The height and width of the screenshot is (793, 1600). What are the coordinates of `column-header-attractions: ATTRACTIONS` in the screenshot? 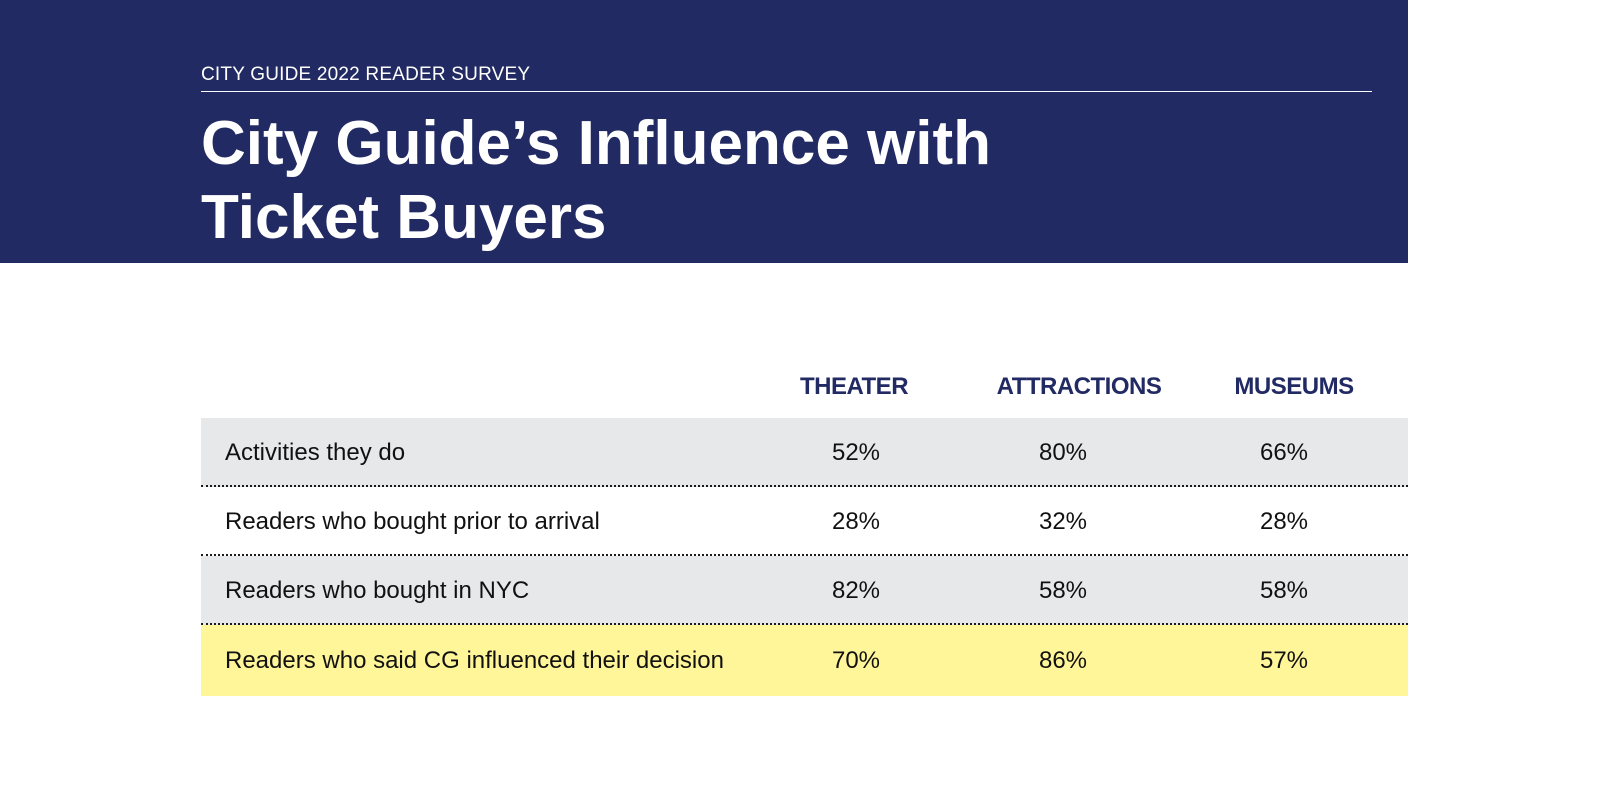 It's located at (1079, 386).